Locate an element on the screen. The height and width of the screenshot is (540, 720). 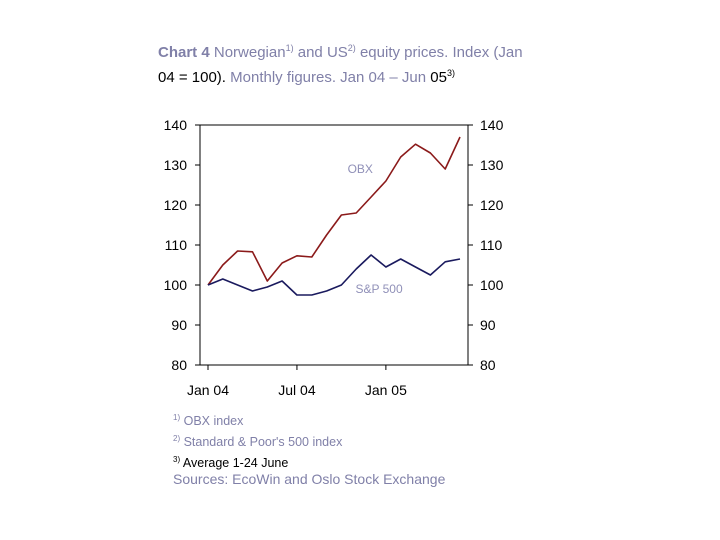
footnote-2-text: Standard & Poor's 500 index is located at coordinates (261, 442).